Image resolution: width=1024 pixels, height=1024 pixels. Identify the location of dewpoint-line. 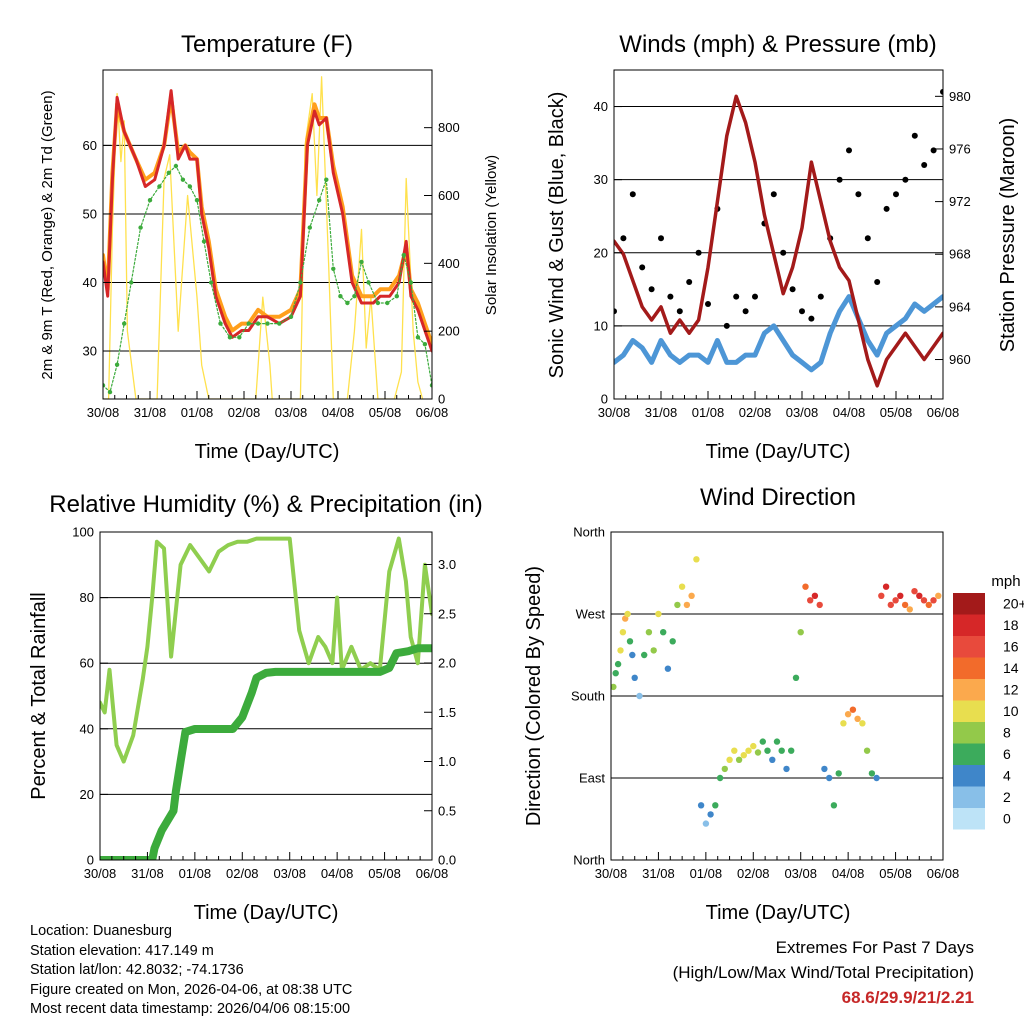
(267, 279).